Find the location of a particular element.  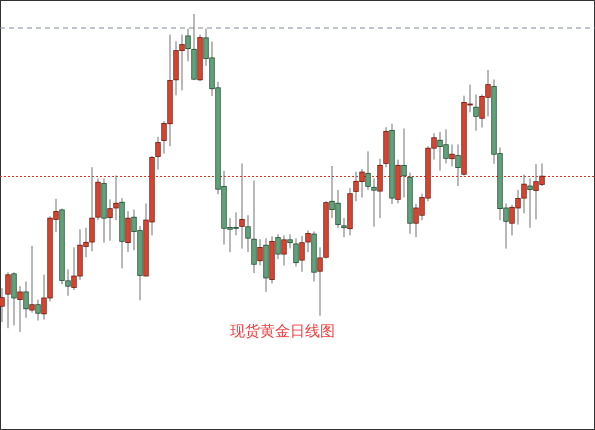

text: 现货黄金日线图 is located at coordinates (282, 331).